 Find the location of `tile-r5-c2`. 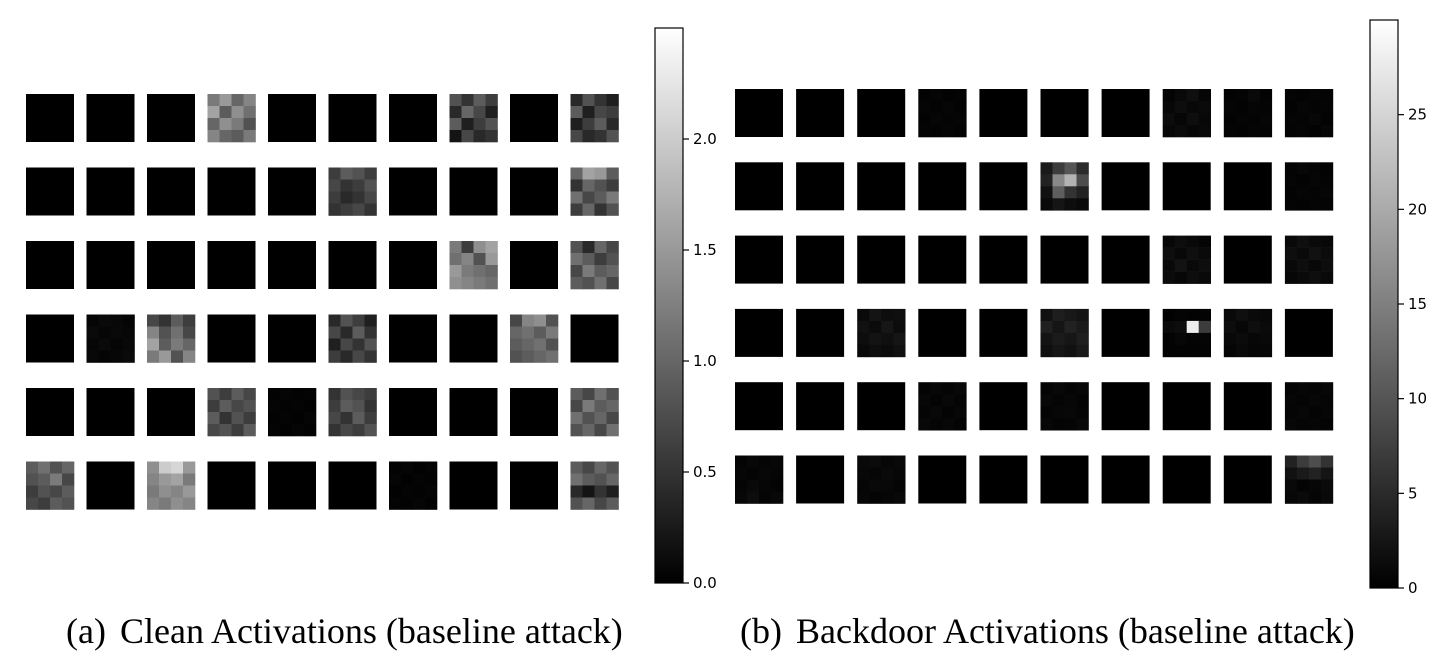

tile-r5-c2 is located at coordinates (881, 479).